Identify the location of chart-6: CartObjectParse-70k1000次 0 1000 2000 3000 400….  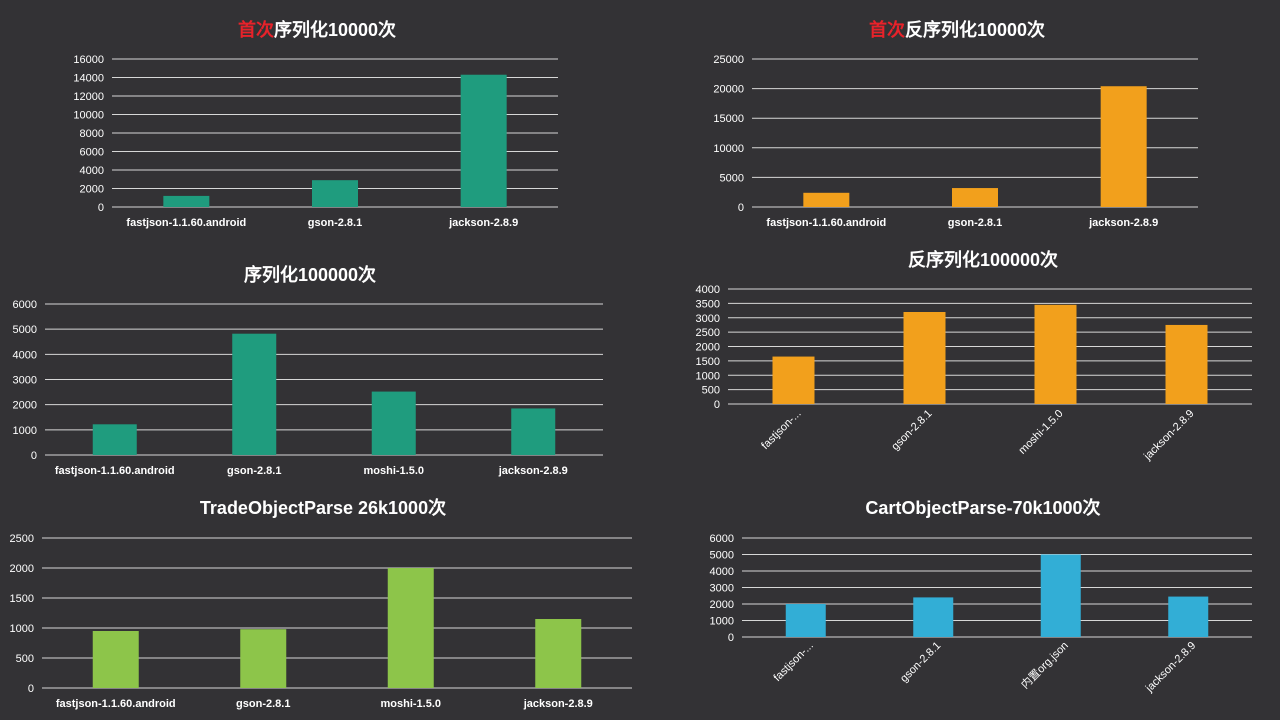
(981, 596).